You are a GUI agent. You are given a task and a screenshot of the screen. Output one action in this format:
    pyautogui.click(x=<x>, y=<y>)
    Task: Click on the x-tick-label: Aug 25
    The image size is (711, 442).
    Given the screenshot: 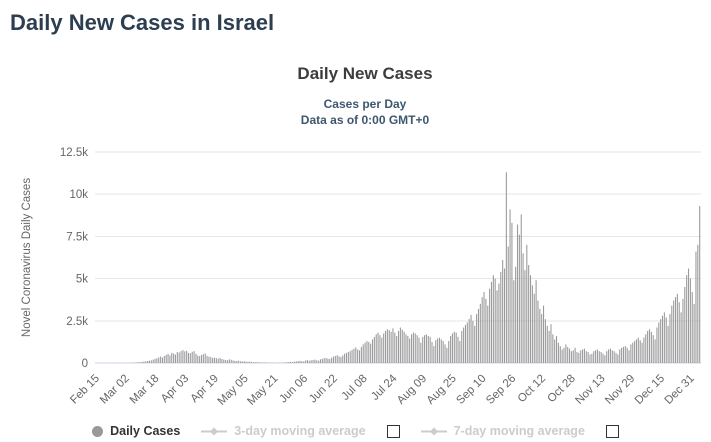 What is the action you would take?
    pyautogui.click(x=442, y=390)
    